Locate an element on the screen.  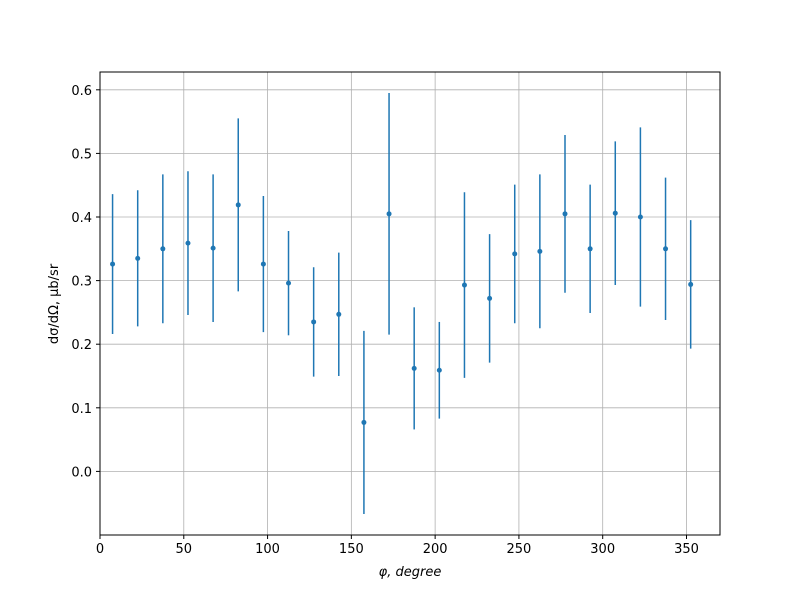
x-axis-label: φ, degree is located at coordinates (410, 572).